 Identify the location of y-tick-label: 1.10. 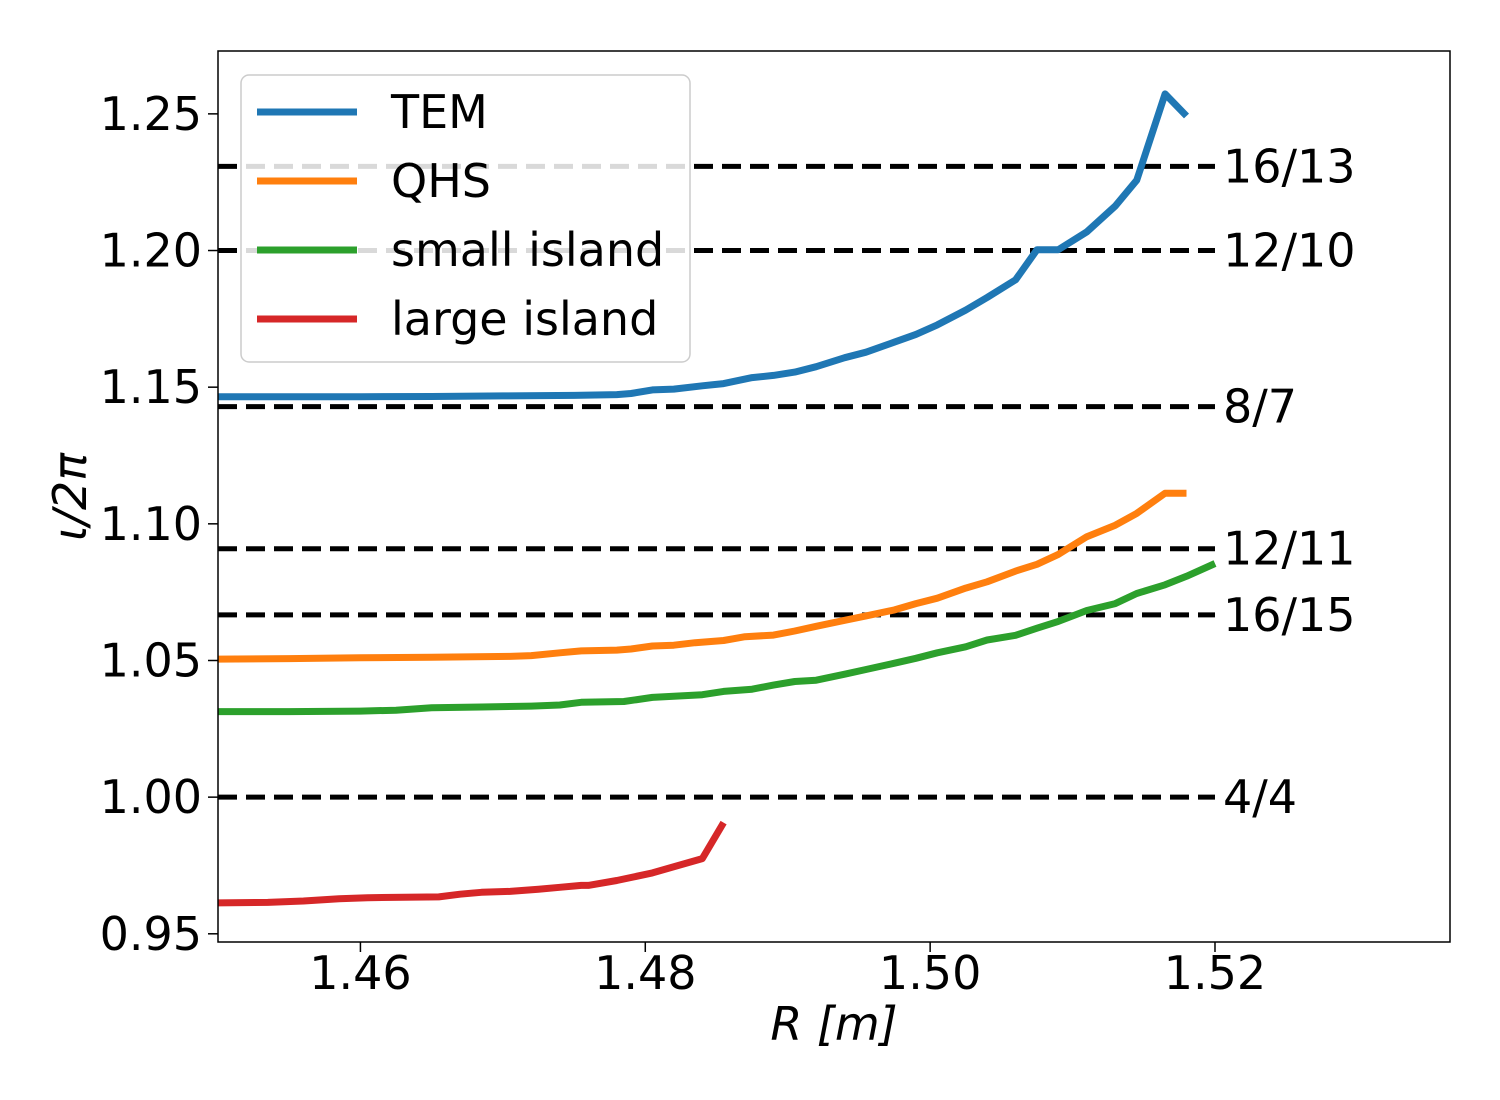
(151, 524).